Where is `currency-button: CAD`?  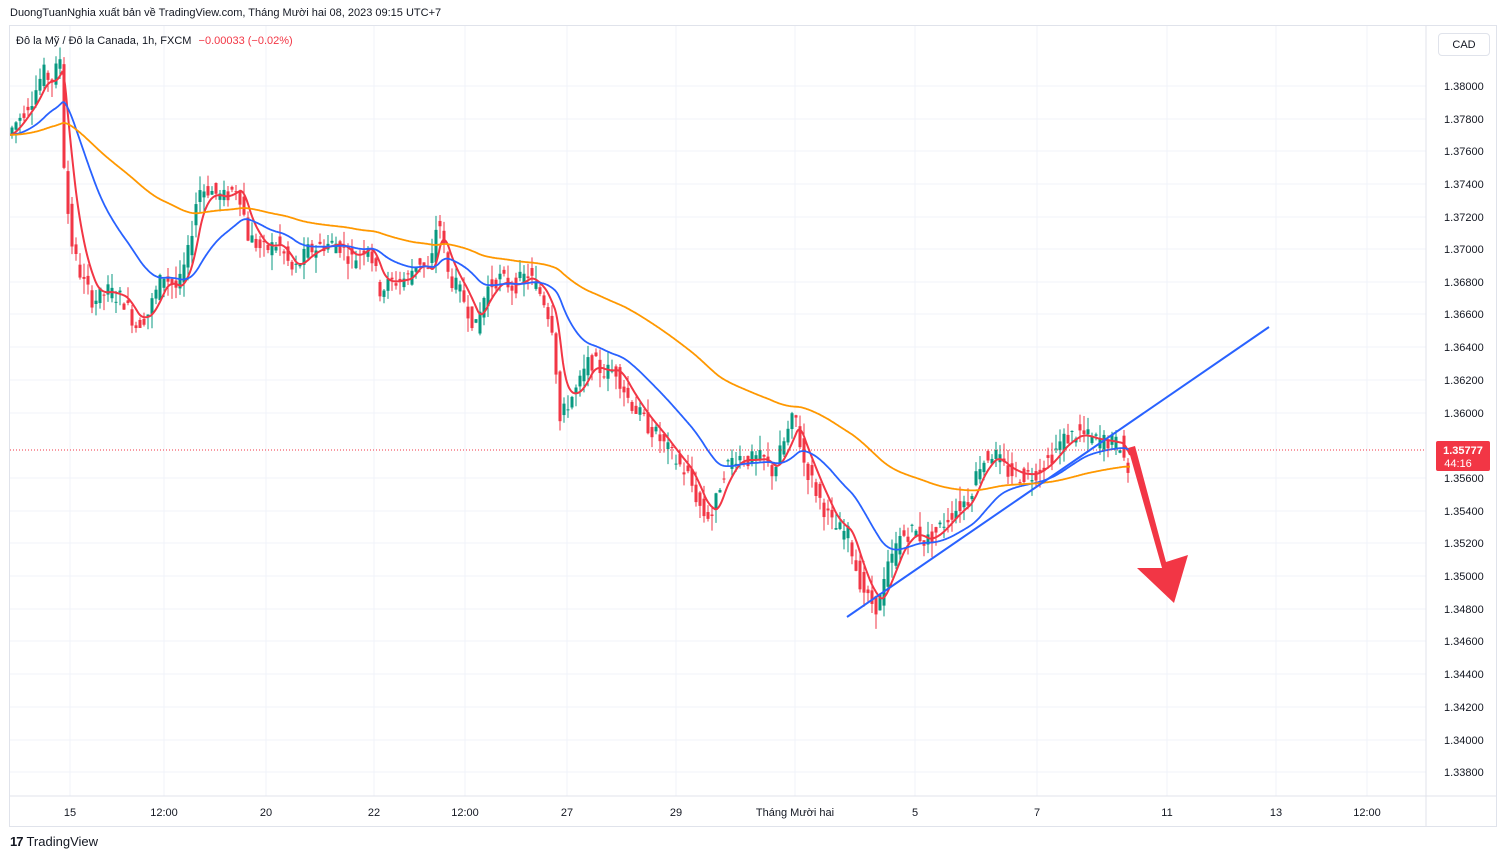 currency-button: CAD is located at coordinates (1464, 44).